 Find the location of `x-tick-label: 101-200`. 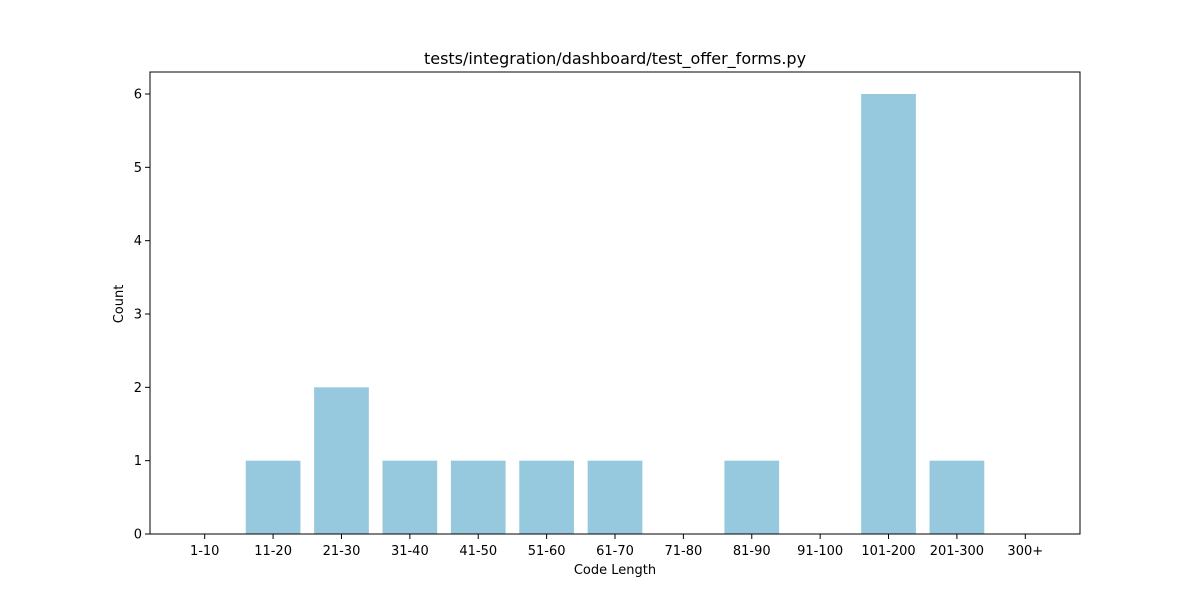

x-tick-label: 101-200 is located at coordinates (888, 551).